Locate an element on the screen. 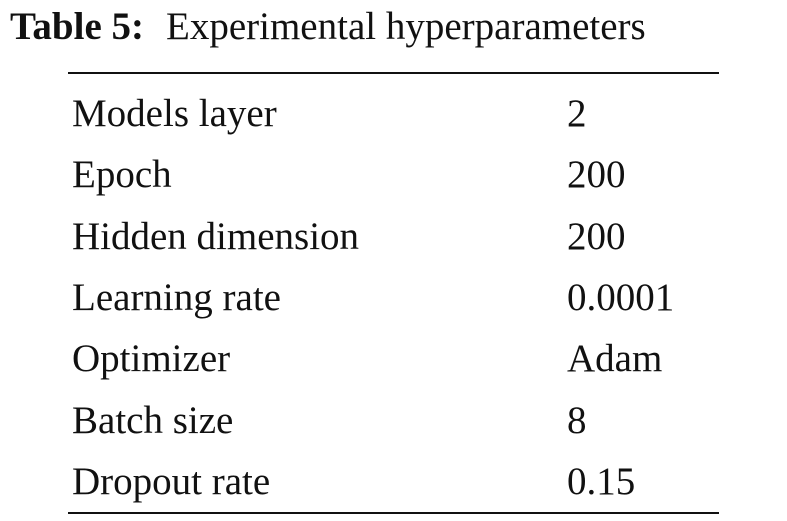 This screenshot has height=521, width=787. table-caption: Table 5: Experimental hyperparameters is located at coordinates (328, 27).